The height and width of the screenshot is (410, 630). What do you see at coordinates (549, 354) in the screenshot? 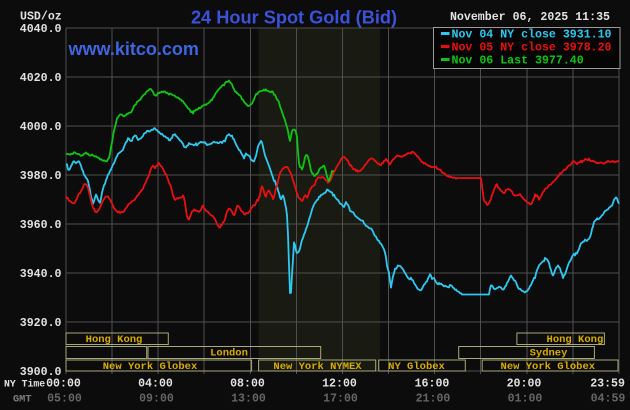
I see `svg-text: Sydney` at bounding box center [549, 354].